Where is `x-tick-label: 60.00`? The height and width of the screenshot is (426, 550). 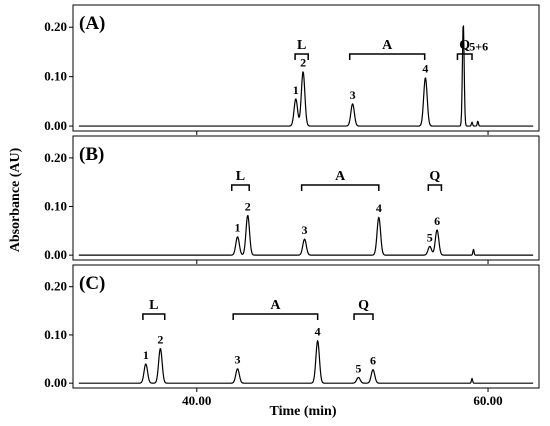 x-tick-label: 60.00 is located at coordinates (487, 400).